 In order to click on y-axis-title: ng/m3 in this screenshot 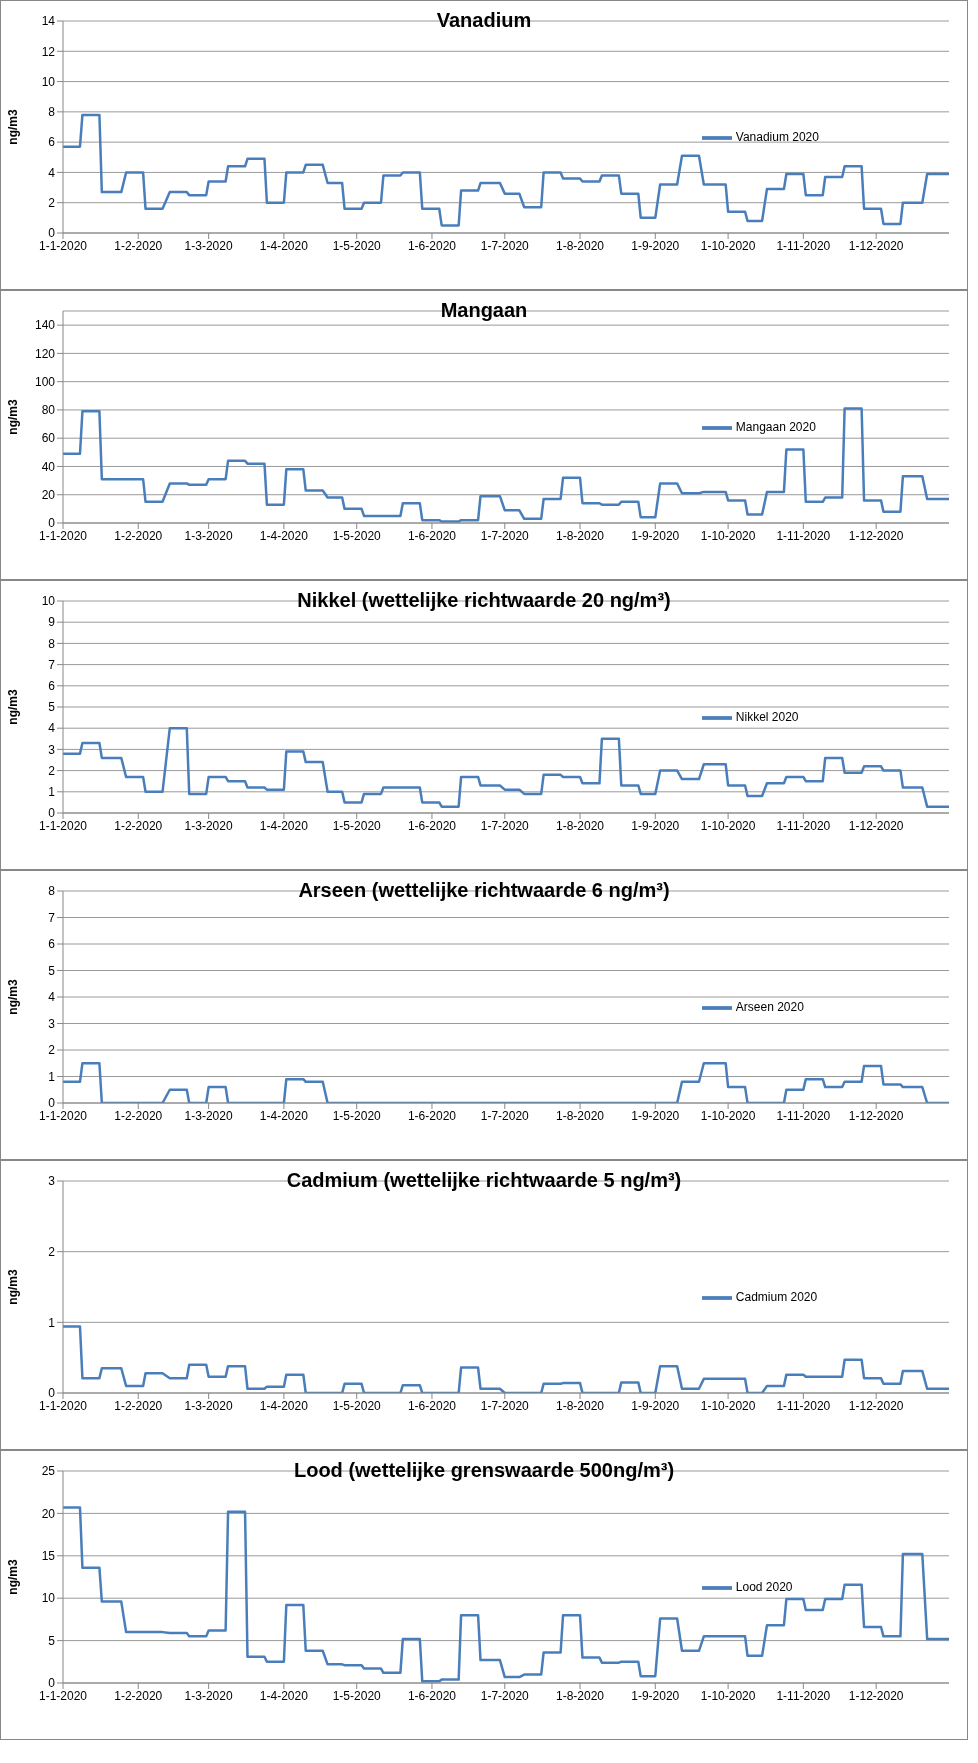, I will do `click(13, 1577)`.